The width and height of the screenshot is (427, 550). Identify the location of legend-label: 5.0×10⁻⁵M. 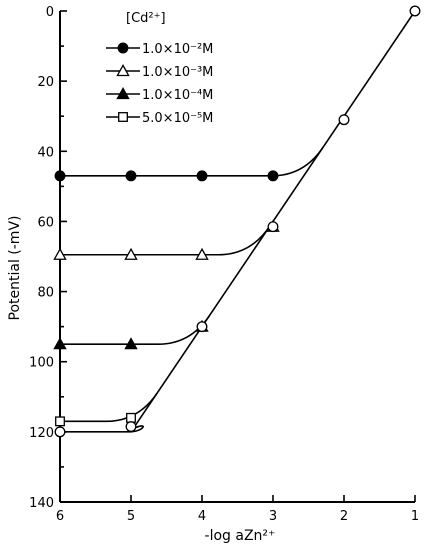
(177, 118).